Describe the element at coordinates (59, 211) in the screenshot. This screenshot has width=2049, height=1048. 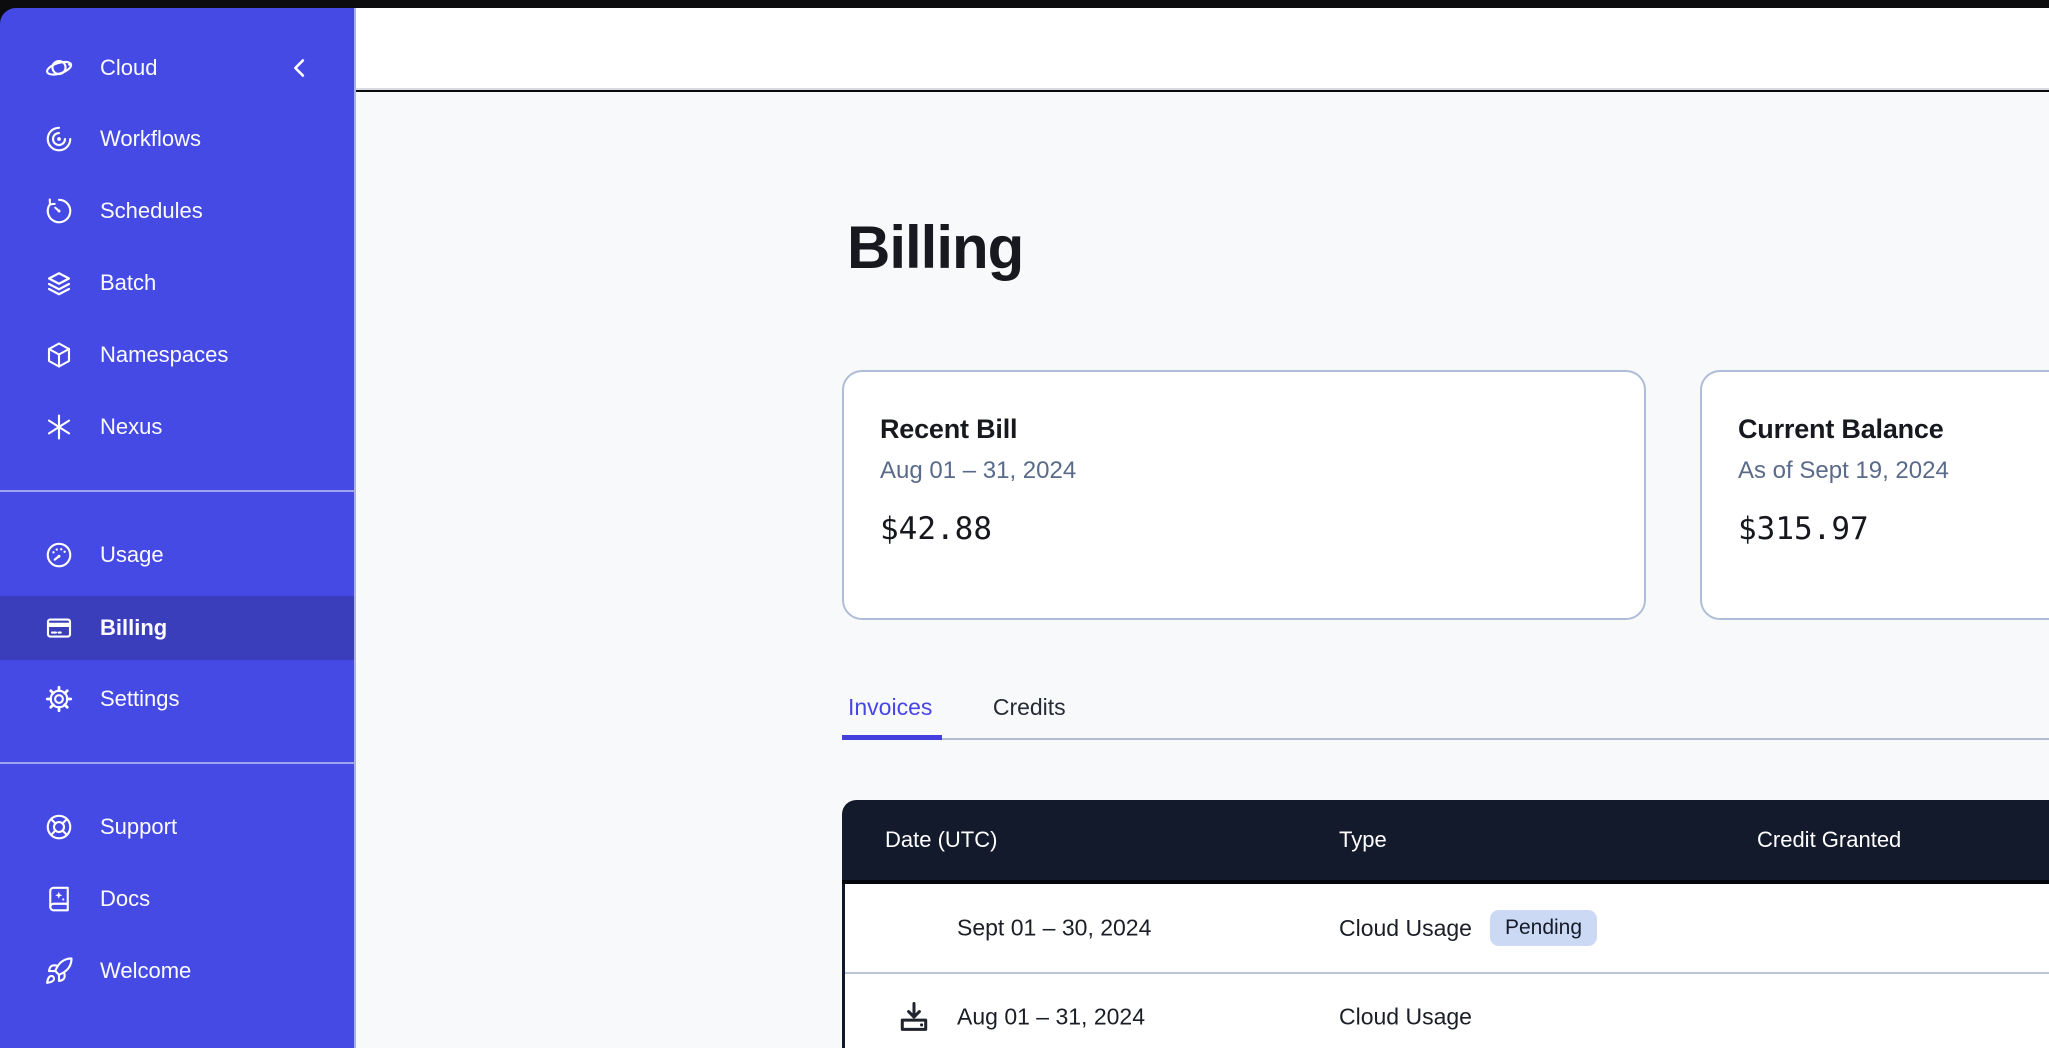
I see `schedules-icon` at that location.